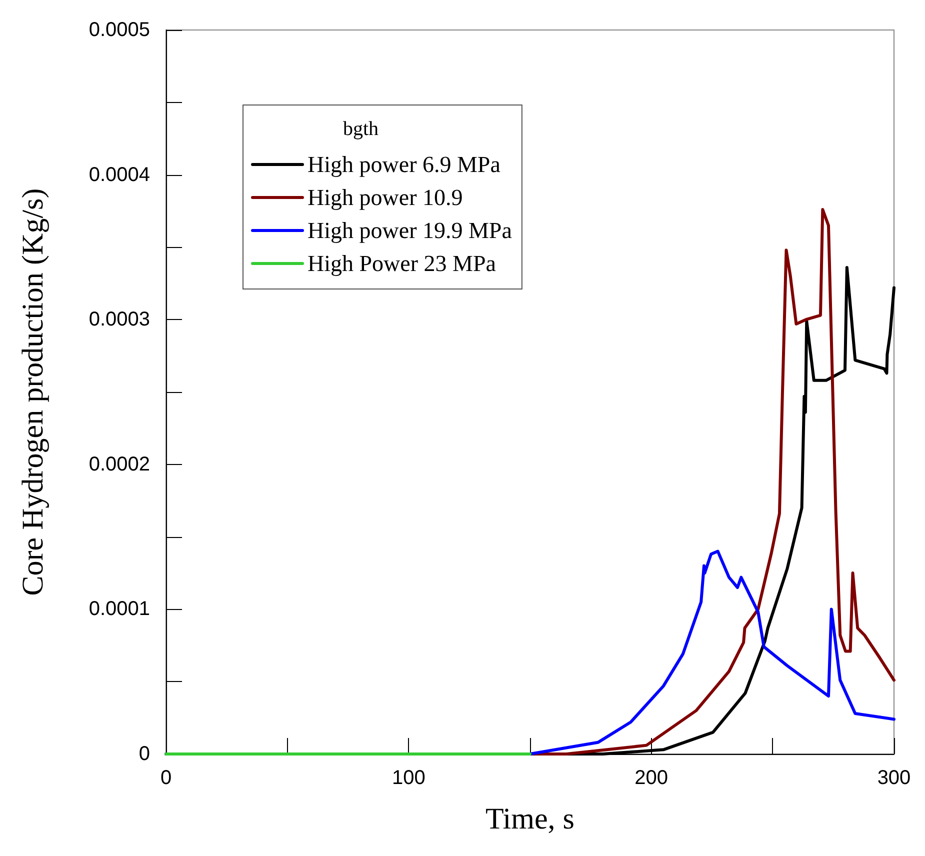 Image resolution: width=925 pixels, height=856 pixels. What do you see at coordinates (144, 754) in the screenshot?
I see `y-tick-label: 0` at bounding box center [144, 754].